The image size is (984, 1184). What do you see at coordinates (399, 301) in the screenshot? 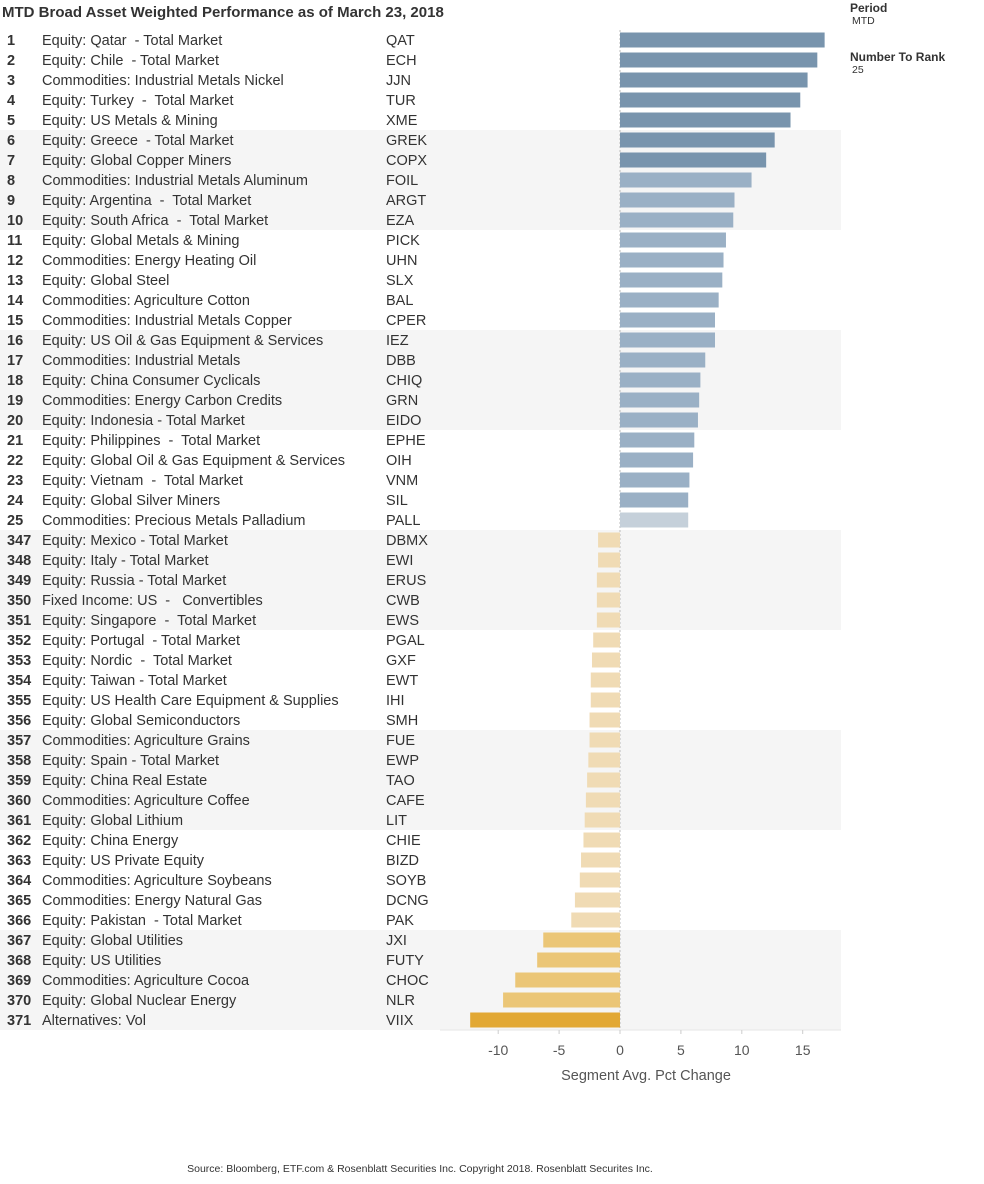
I see `ticker-label: BAL` at bounding box center [399, 301].